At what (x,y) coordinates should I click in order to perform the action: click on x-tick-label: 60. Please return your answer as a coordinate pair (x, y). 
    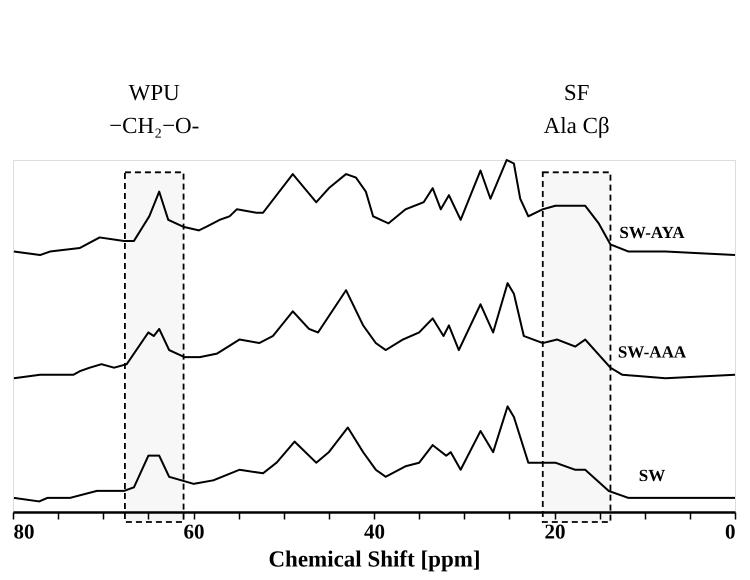
    Looking at the image, I should click on (194, 532).